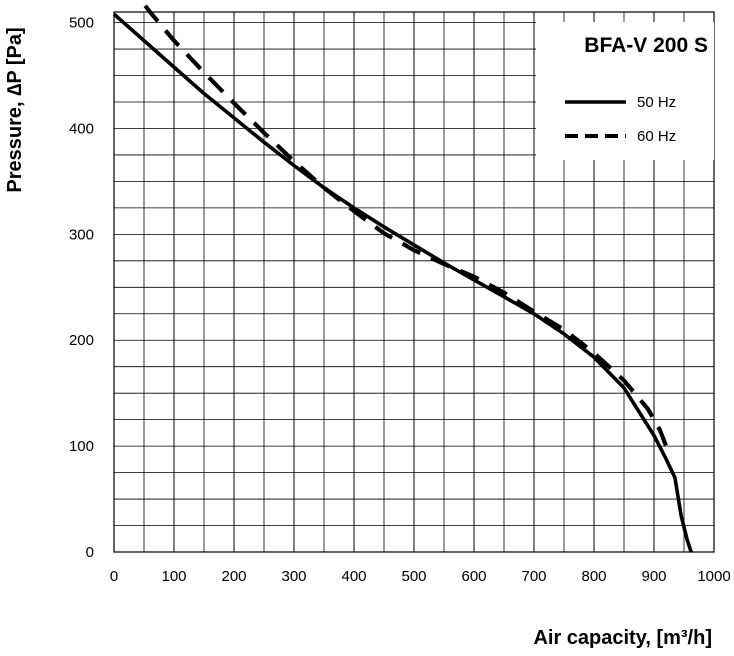 This screenshot has height=656, width=734. What do you see at coordinates (713, 576) in the screenshot?
I see `x-tick-label: 1000` at bounding box center [713, 576].